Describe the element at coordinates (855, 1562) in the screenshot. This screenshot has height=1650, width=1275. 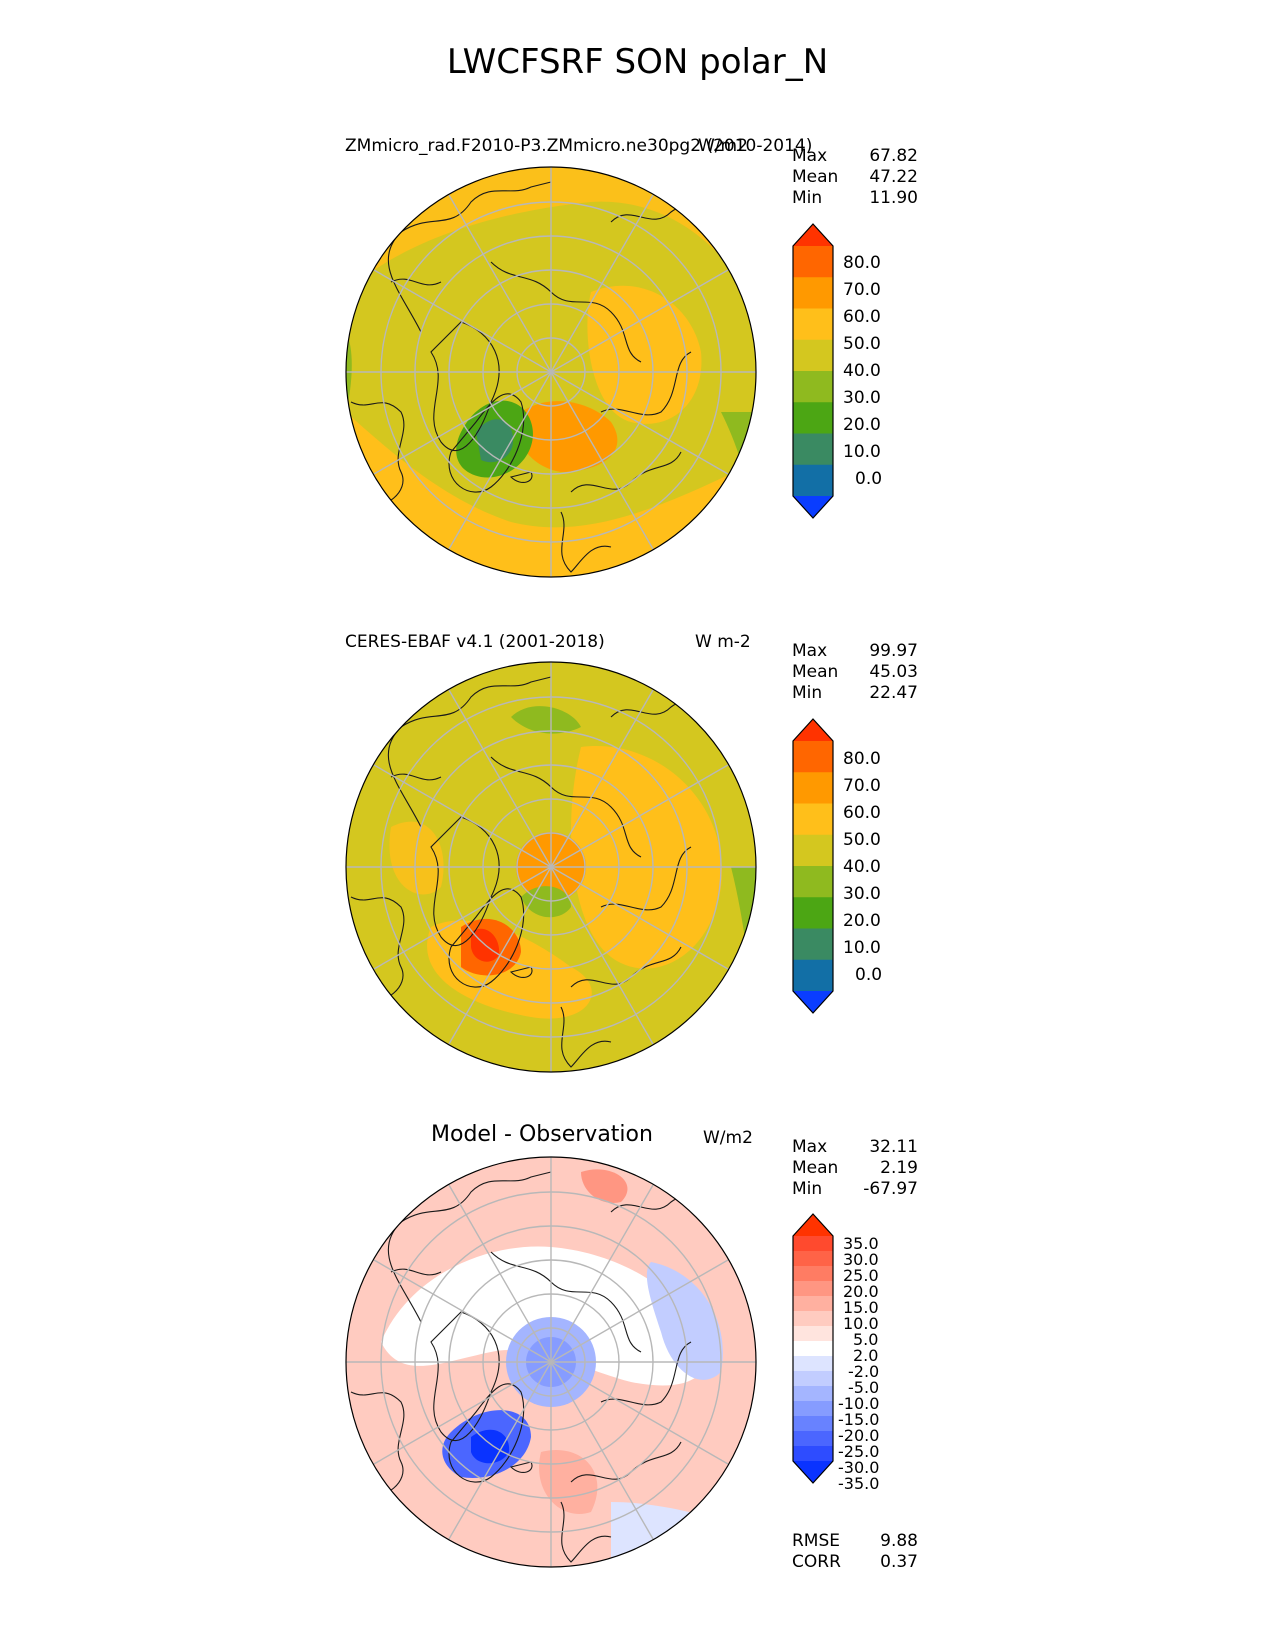
I see `metric-corr: CORR 0.37` at that location.